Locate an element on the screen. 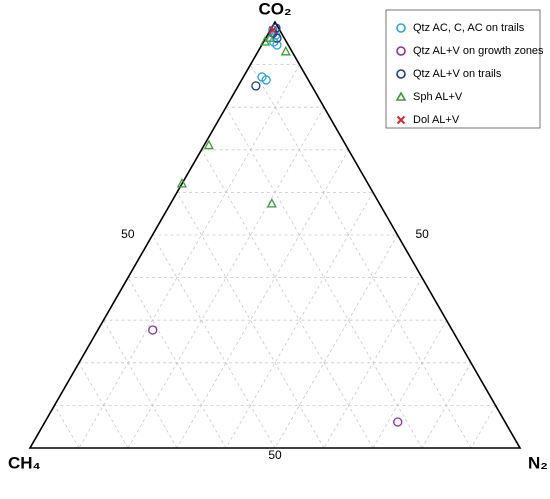 This screenshot has height=499, width=550. vertex-label: N₂ is located at coordinates (538, 462).